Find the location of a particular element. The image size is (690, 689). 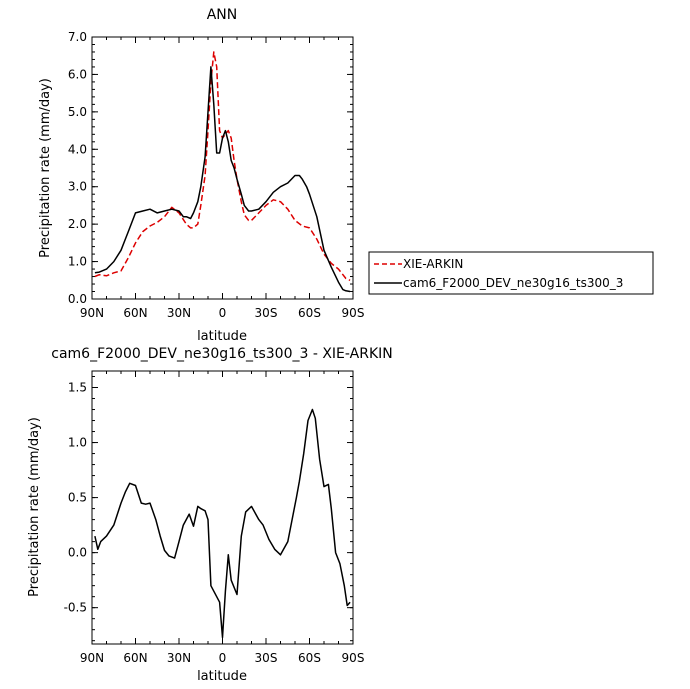

top-plot-frame is located at coordinates (222, 168).